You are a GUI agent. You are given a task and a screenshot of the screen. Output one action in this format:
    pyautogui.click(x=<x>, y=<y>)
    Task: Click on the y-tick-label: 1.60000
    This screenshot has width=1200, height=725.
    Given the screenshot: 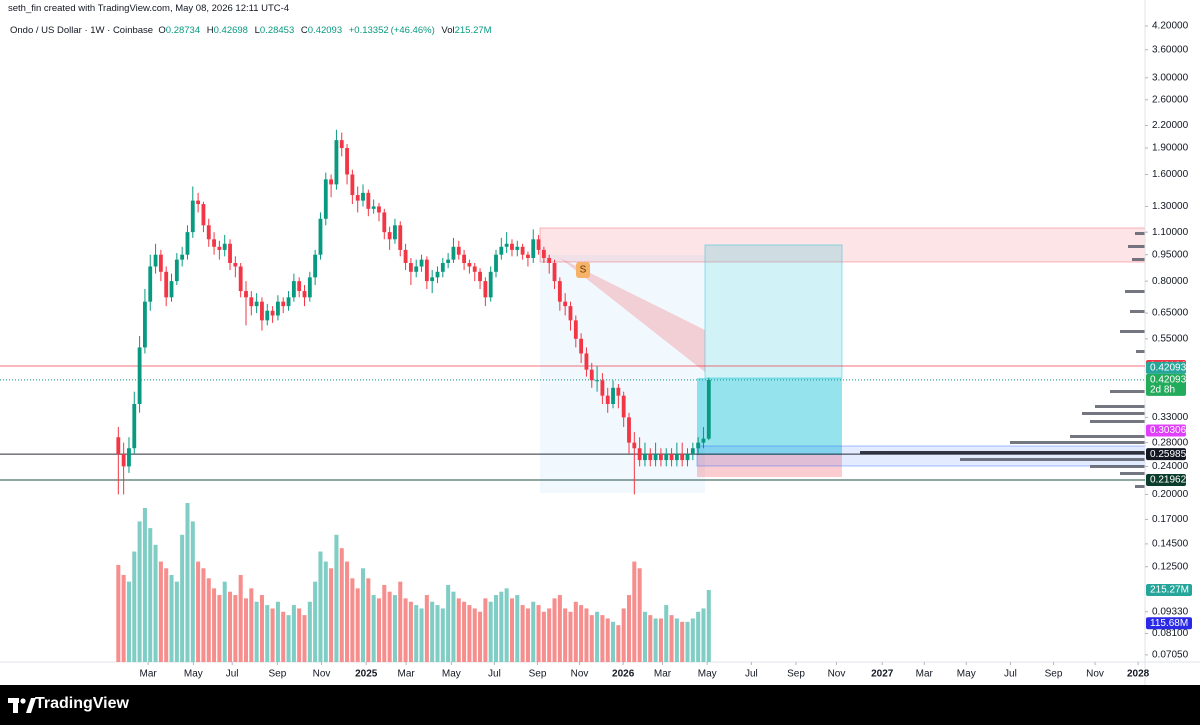 What is the action you would take?
    pyautogui.click(x=1170, y=174)
    